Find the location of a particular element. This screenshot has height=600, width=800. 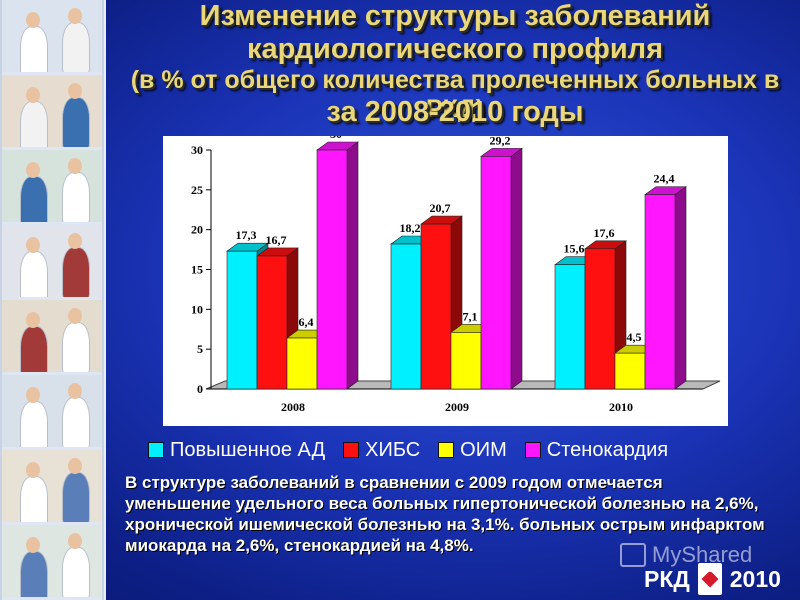

legend-item: Стенокардия is located at coordinates (596, 450).